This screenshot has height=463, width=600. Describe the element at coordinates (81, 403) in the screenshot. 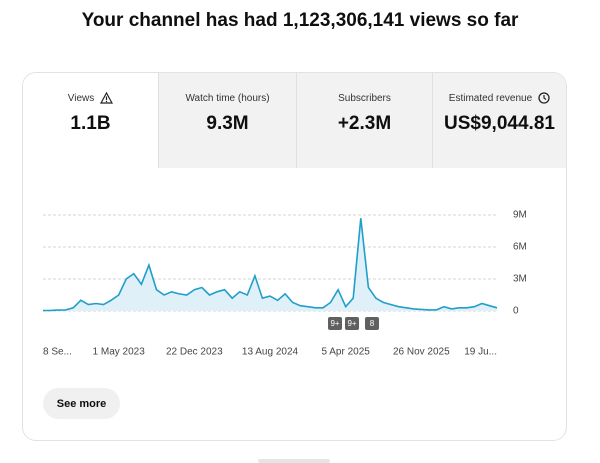

I see `see-more-button: See more` at that location.